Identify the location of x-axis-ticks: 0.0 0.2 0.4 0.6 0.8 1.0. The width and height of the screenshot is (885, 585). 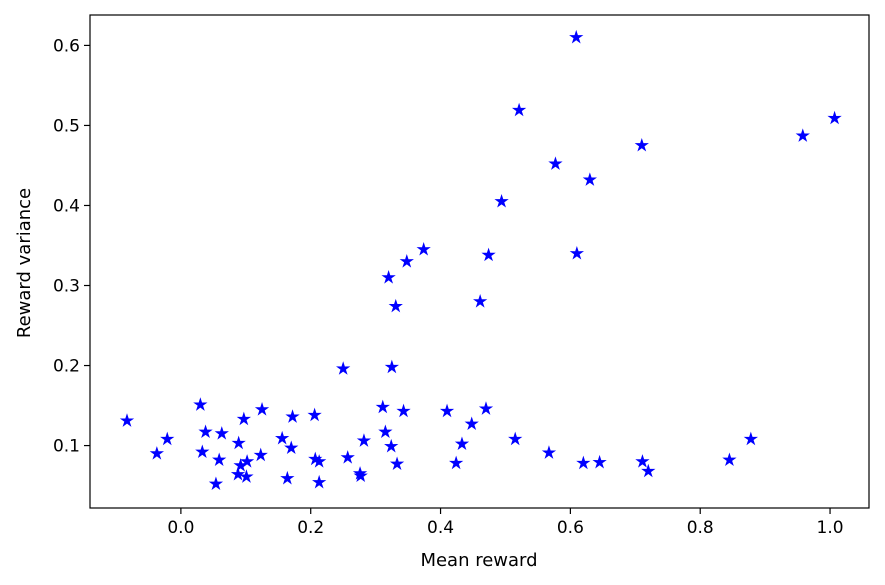
(505, 523).